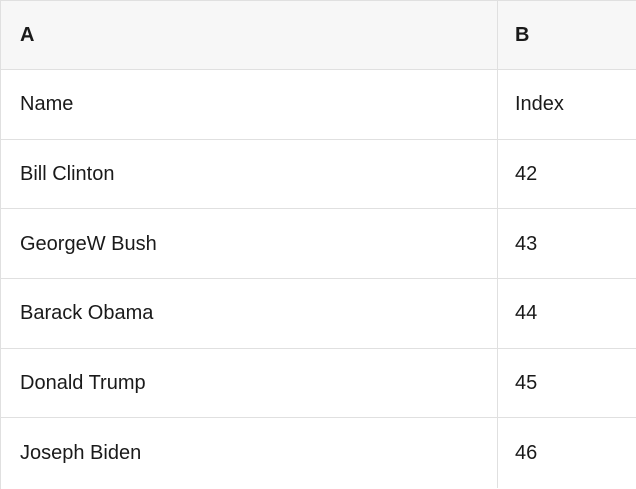  What do you see at coordinates (522, 35) in the screenshot?
I see `column-header-b: B` at bounding box center [522, 35].